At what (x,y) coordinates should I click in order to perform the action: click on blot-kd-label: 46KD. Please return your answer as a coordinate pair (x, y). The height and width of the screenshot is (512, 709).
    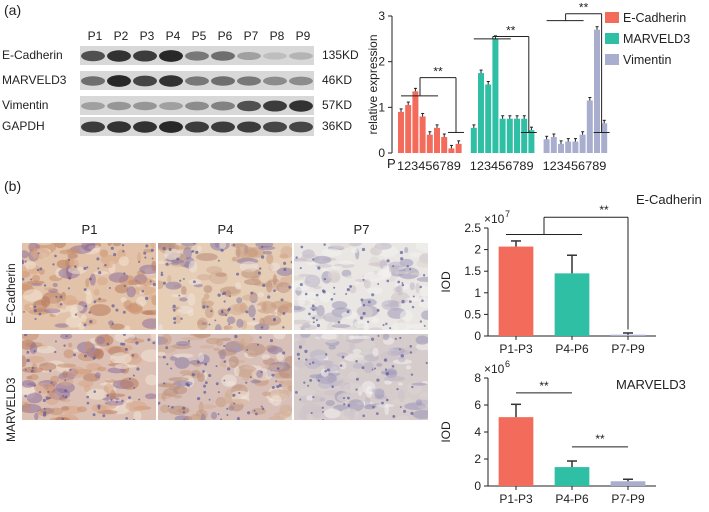
    Looking at the image, I should click on (337, 80).